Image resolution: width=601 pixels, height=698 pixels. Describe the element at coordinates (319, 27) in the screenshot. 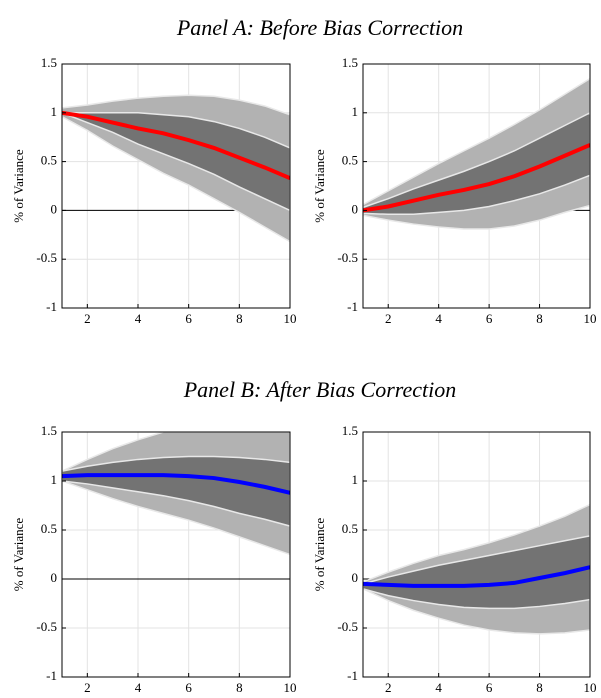

I see `panel-title: Panel A: Before Bias Correction` at that location.